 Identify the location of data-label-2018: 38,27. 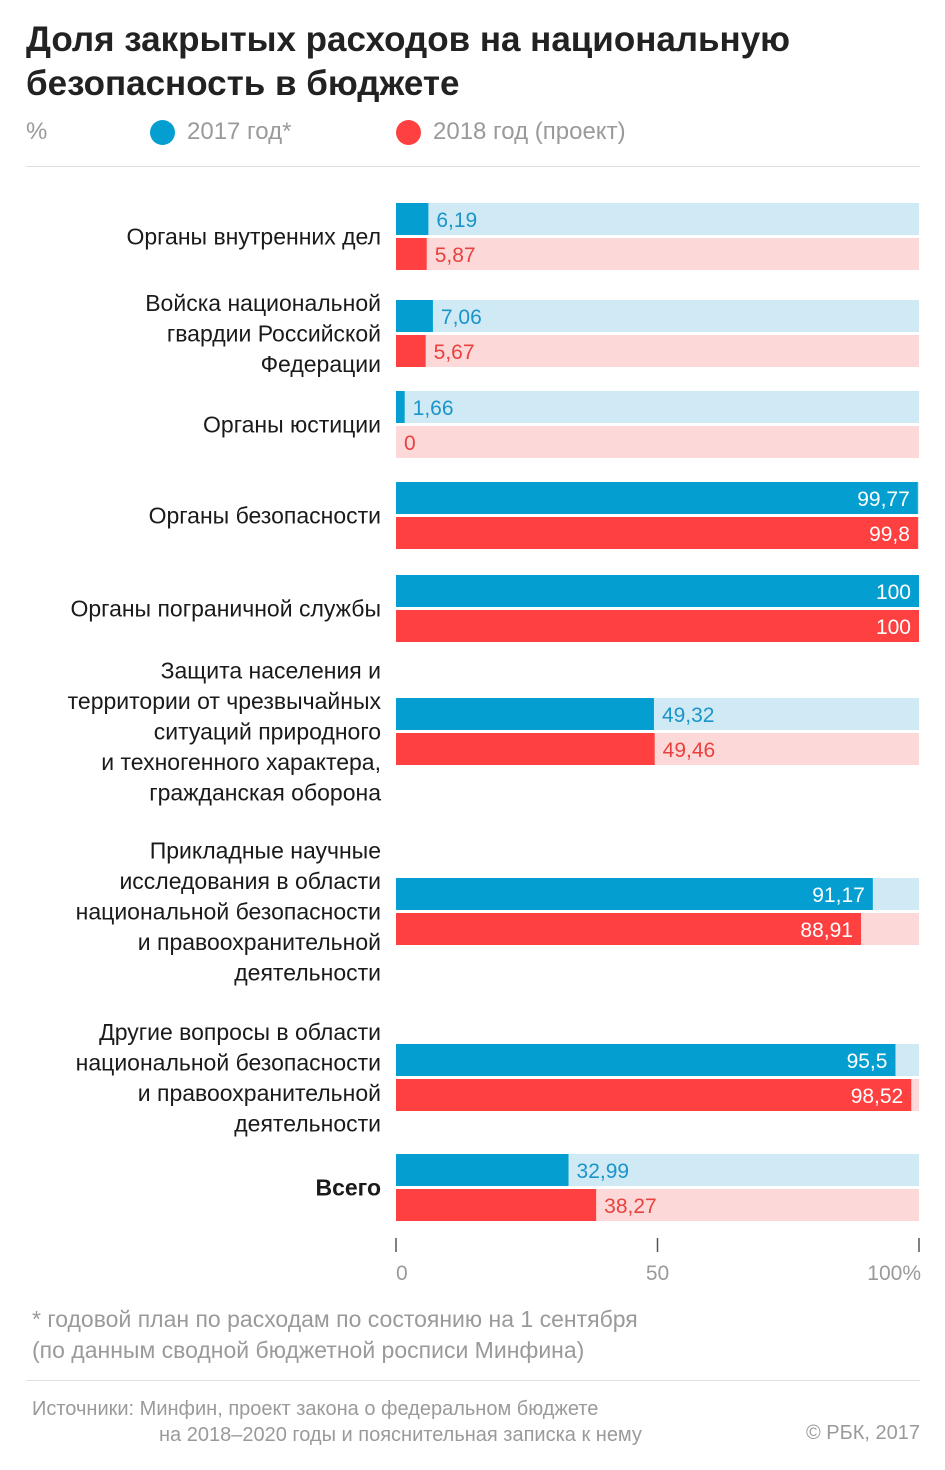
(630, 1206).